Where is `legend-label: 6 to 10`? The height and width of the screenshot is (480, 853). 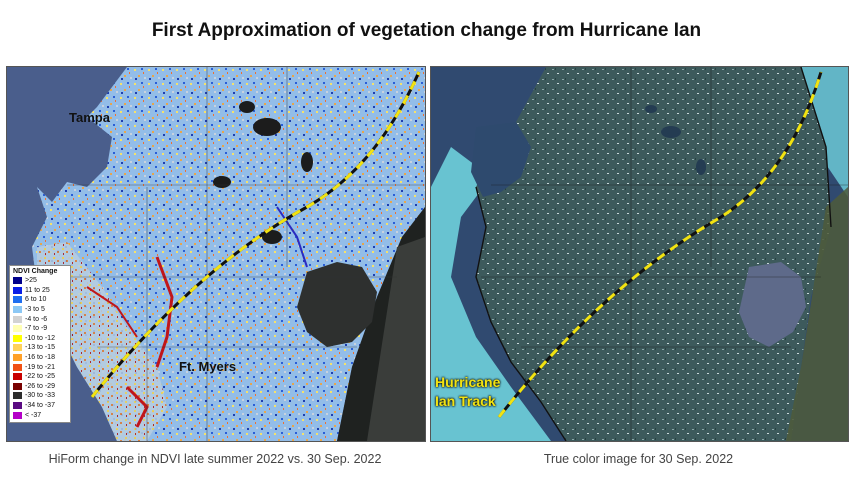
legend-label: 6 to 10 is located at coordinates (36, 300).